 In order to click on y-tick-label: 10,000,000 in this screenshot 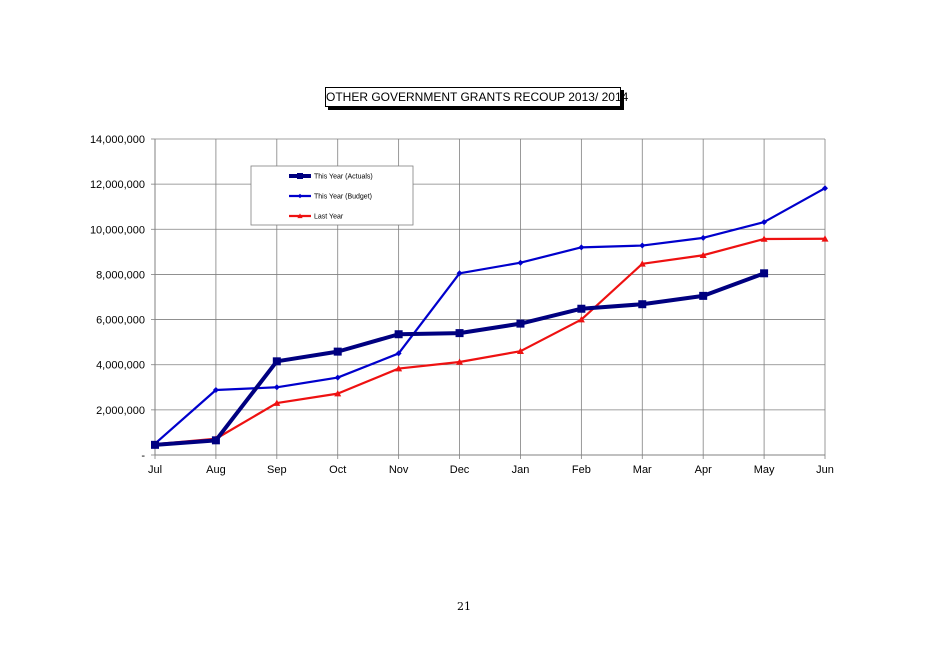, I will do `click(117, 230)`.